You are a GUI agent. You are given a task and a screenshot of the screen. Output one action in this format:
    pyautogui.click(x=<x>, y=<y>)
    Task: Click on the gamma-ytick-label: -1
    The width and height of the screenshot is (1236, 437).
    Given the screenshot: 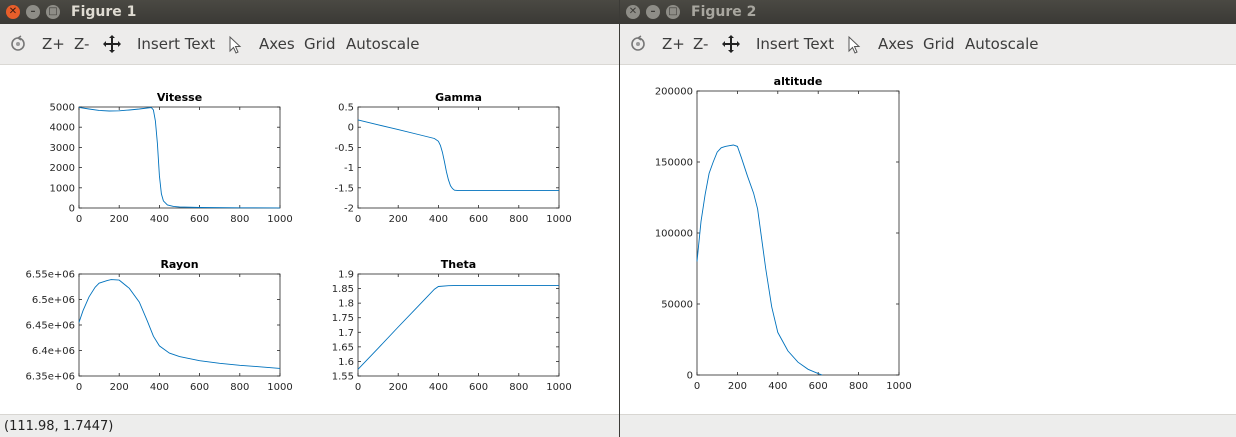 What is the action you would take?
    pyautogui.click(x=349, y=168)
    